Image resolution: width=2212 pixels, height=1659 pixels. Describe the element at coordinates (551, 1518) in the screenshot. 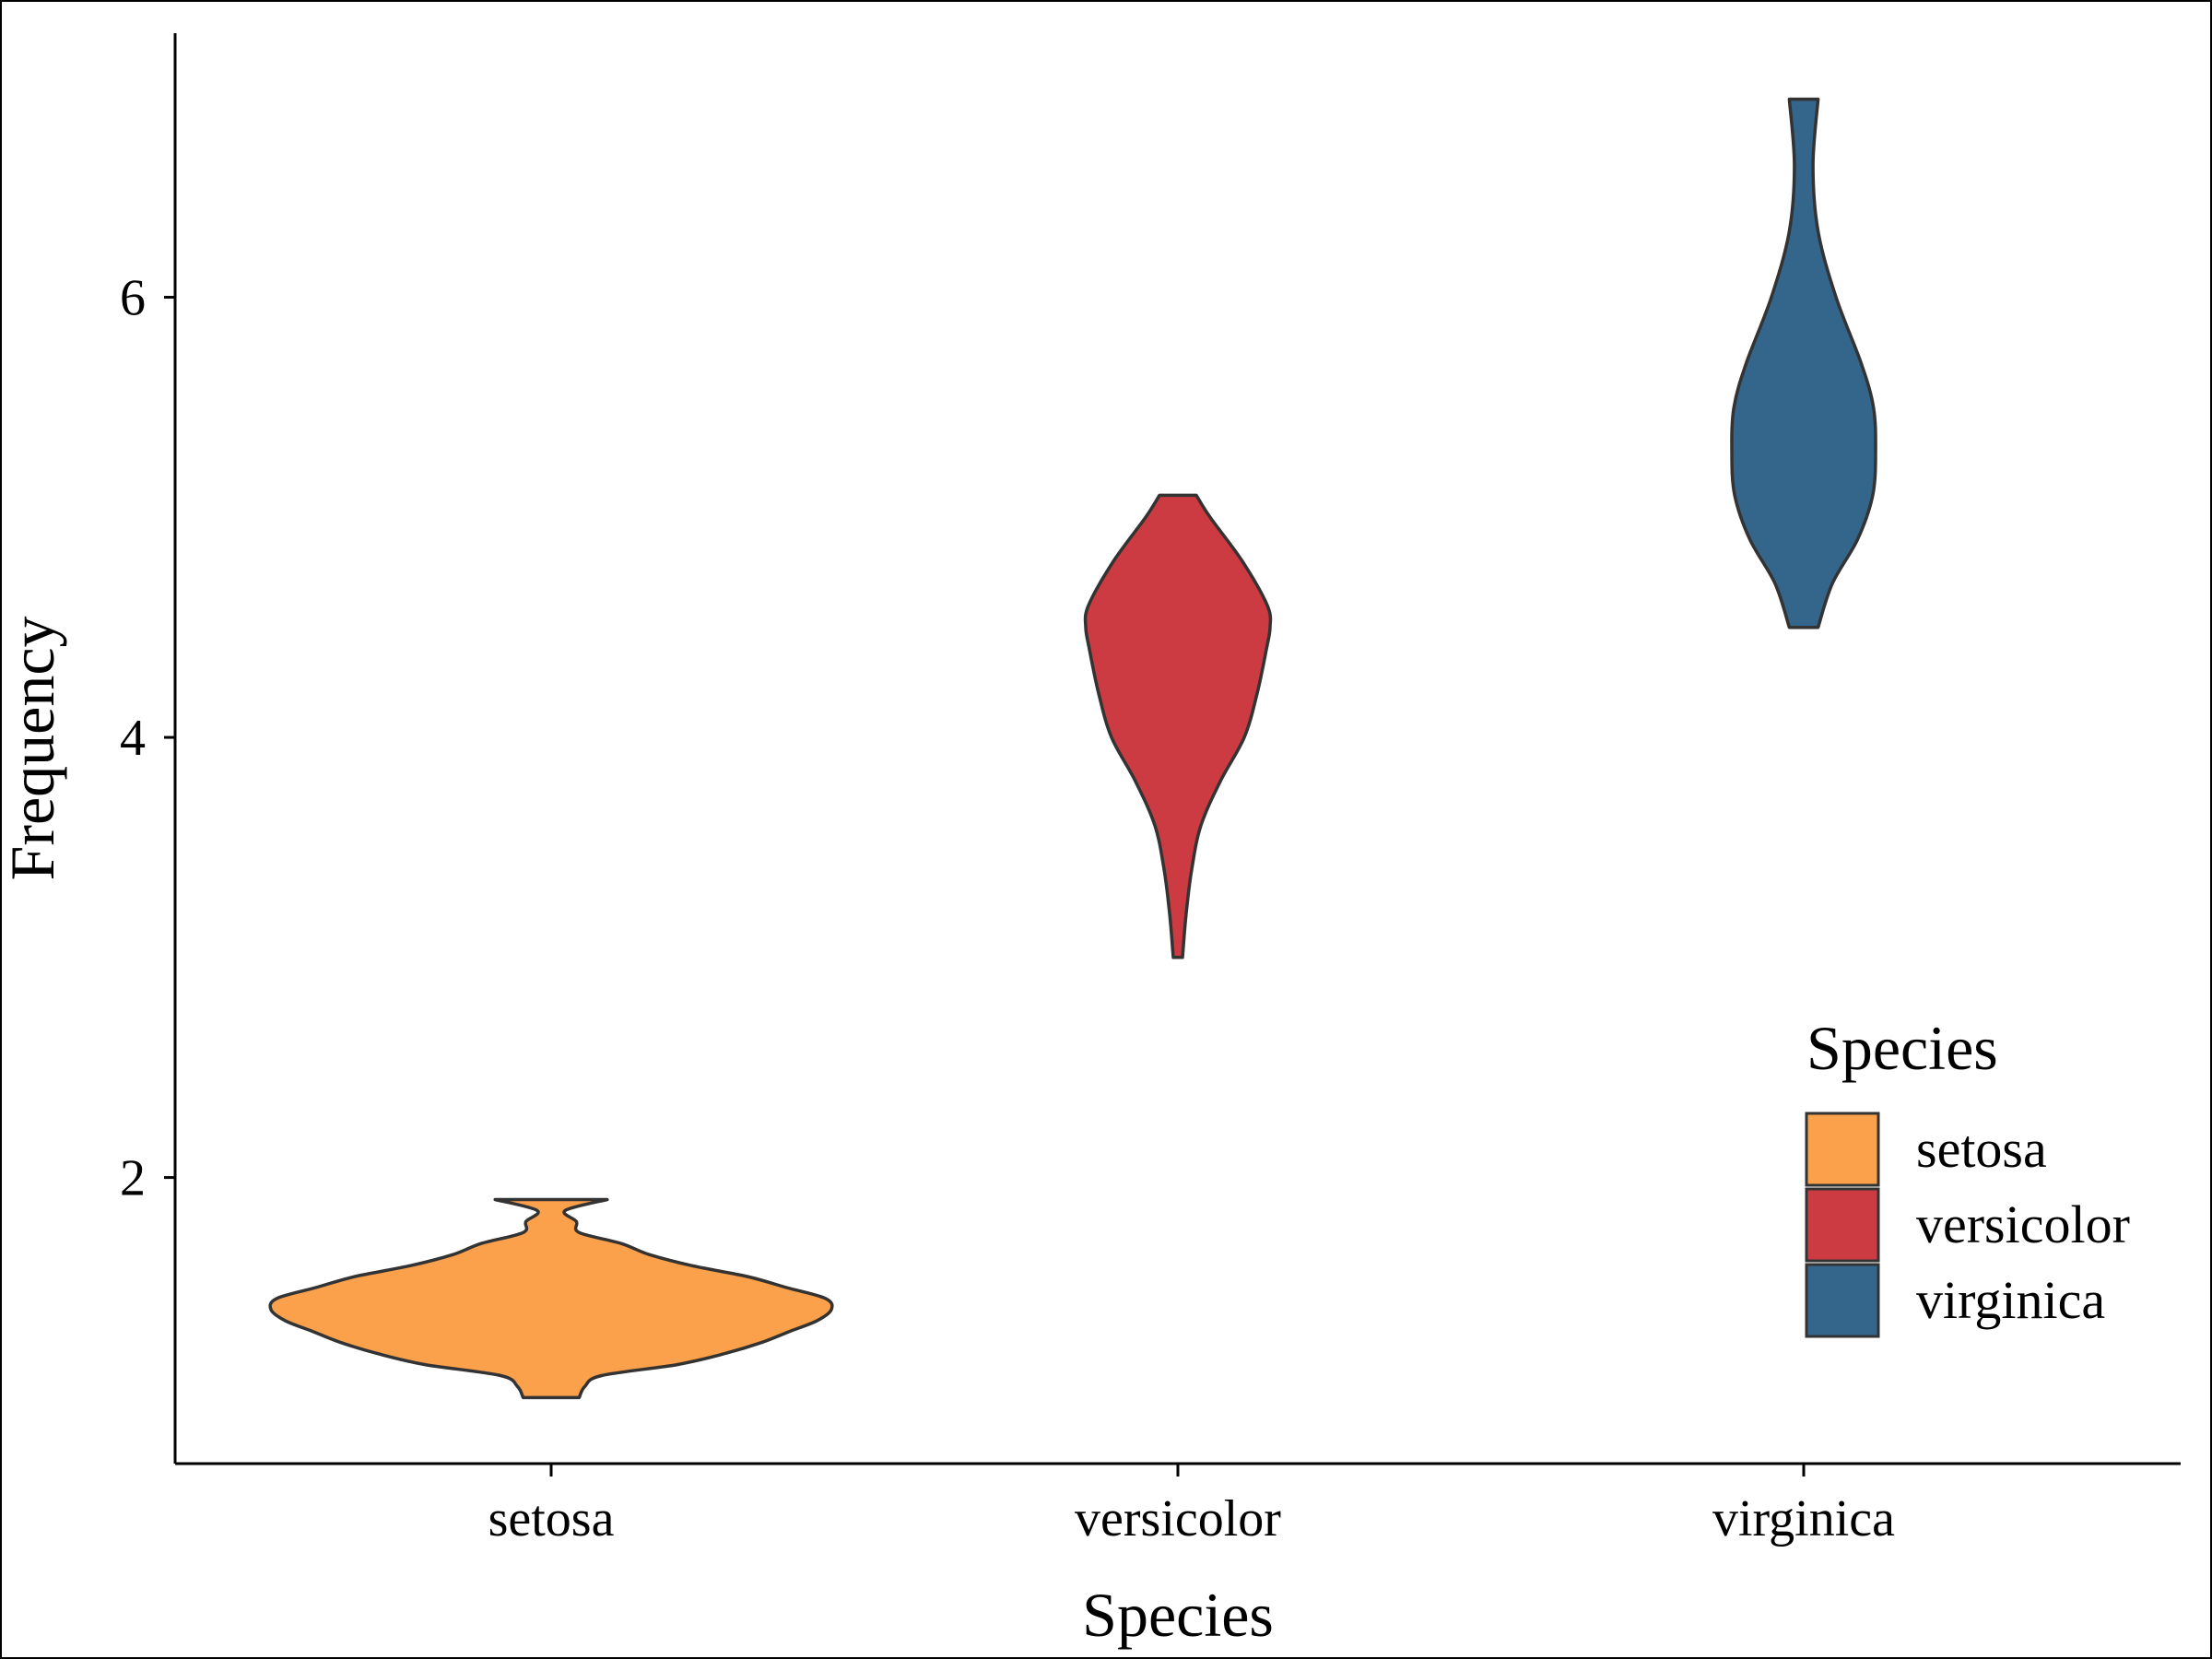

I see `x-tick-label-setosa: setosa` at that location.